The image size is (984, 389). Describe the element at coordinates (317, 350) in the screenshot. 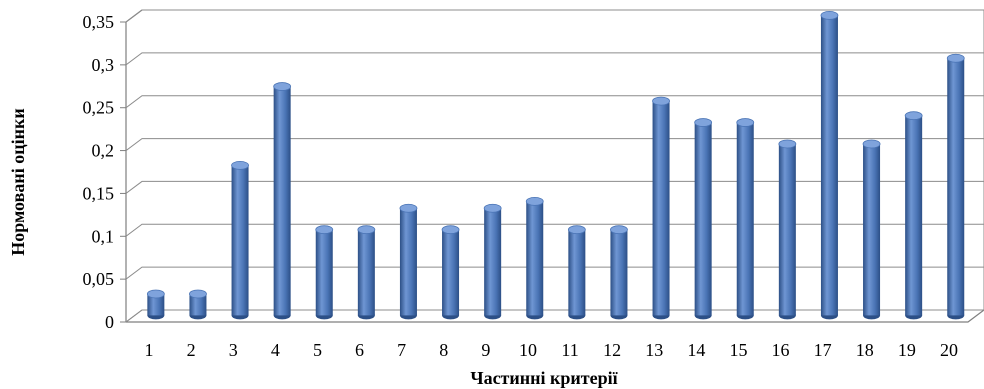

I see `x-tick-label: 5` at that location.